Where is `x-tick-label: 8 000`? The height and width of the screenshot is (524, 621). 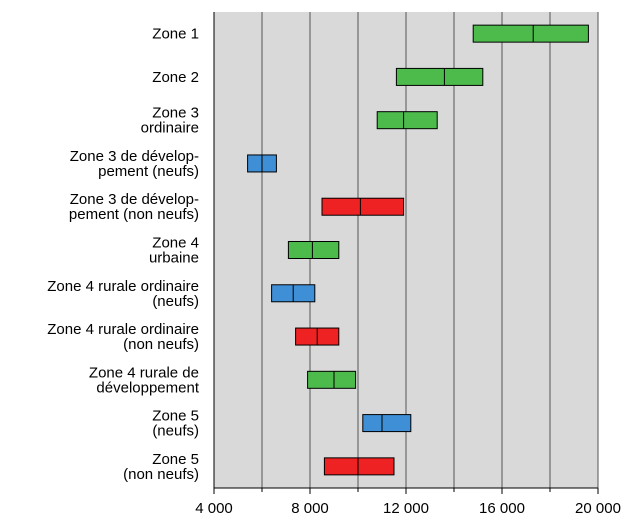
x-tick-label: 8 000 is located at coordinates (310, 508).